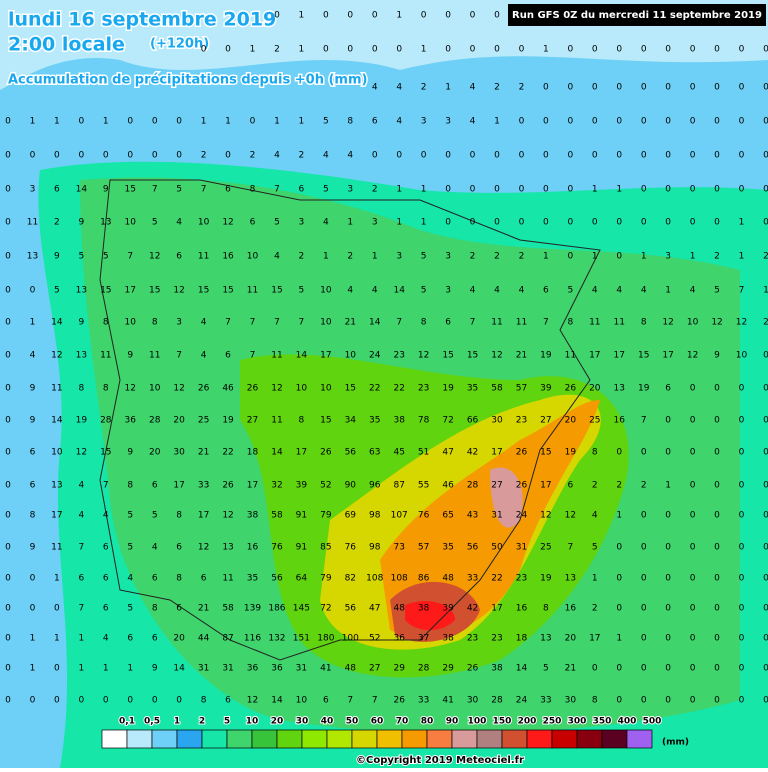 Image resolution: width=768 pixels, height=772 pixels. What do you see at coordinates (131, 223) in the screenshot?
I see `grid-value: 10` at bounding box center [131, 223].